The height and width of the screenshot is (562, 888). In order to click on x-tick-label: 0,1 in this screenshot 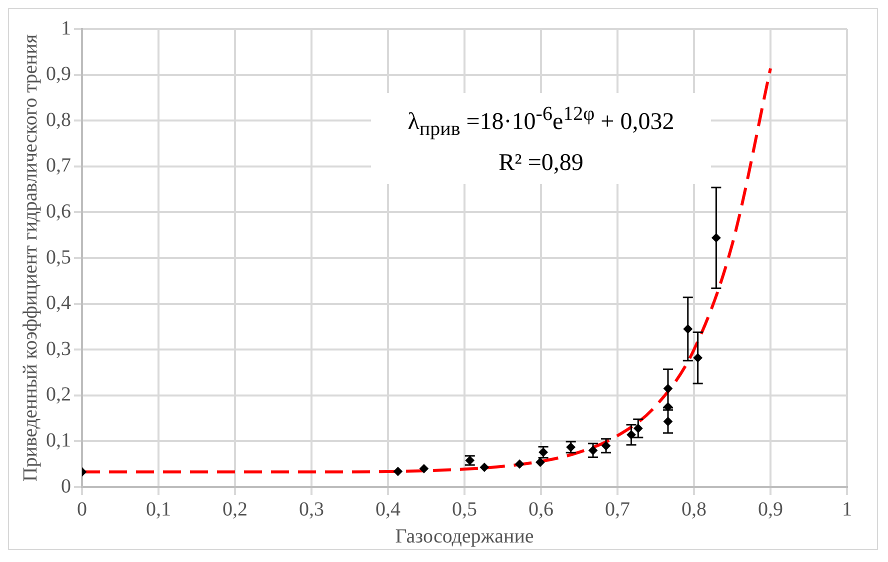, I will do `click(158, 509)`.